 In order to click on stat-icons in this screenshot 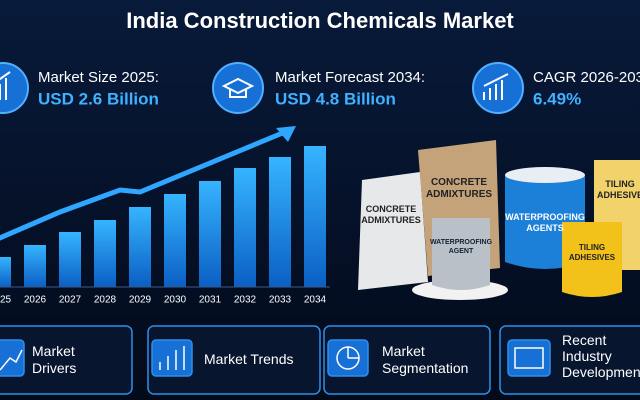, I will do `click(262, 88)`.